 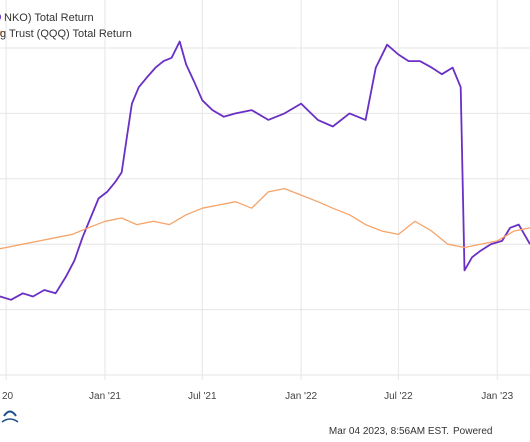 I want to click on x-tick-label: Jan '21, so click(x=105, y=396).